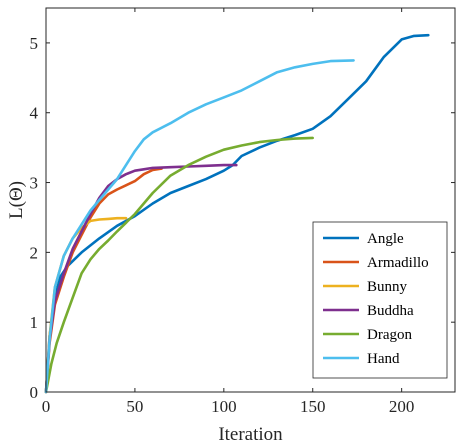 This screenshot has height=443, width=461. I want to click on legend-label-hand: Hand, so click(383, 359).